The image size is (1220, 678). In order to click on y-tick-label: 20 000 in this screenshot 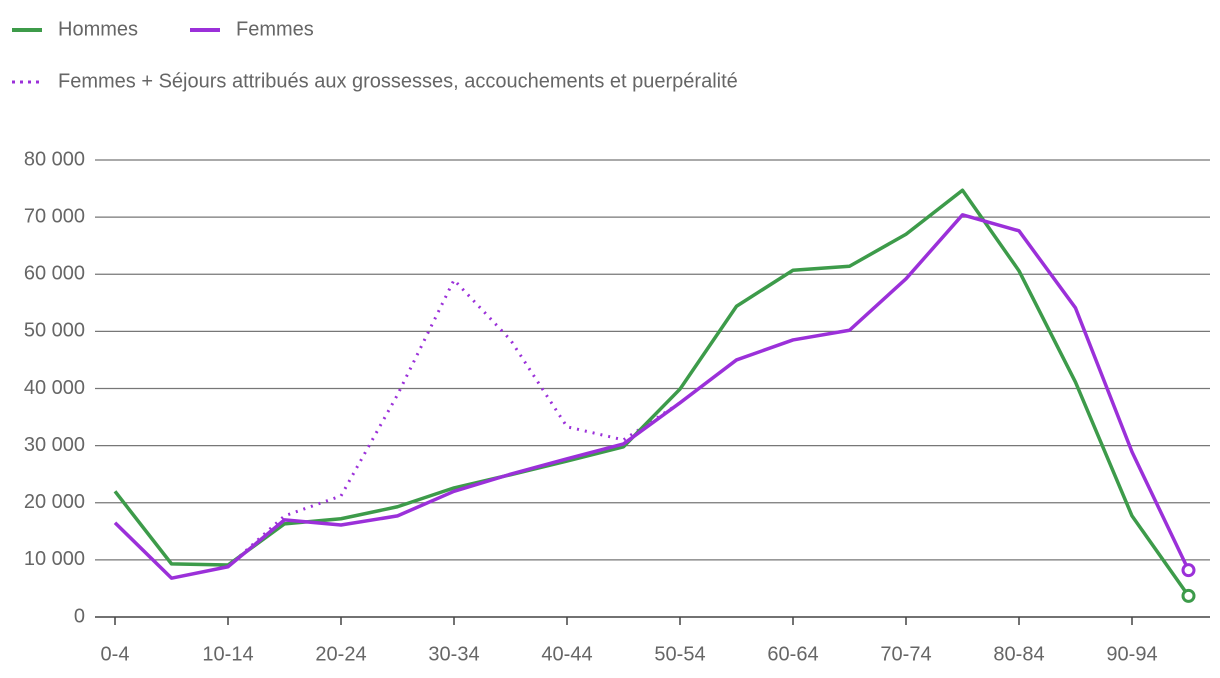, I will do `click(54, 502)`.